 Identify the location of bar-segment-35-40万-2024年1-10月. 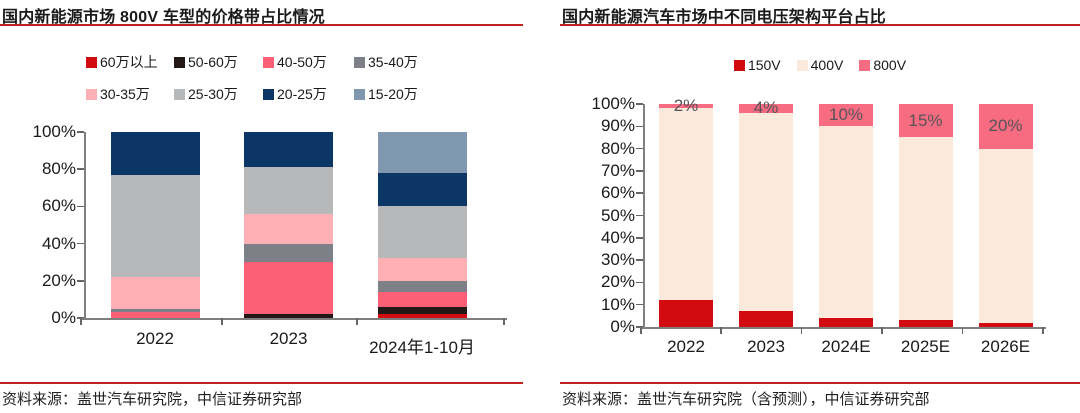
(422, 286).